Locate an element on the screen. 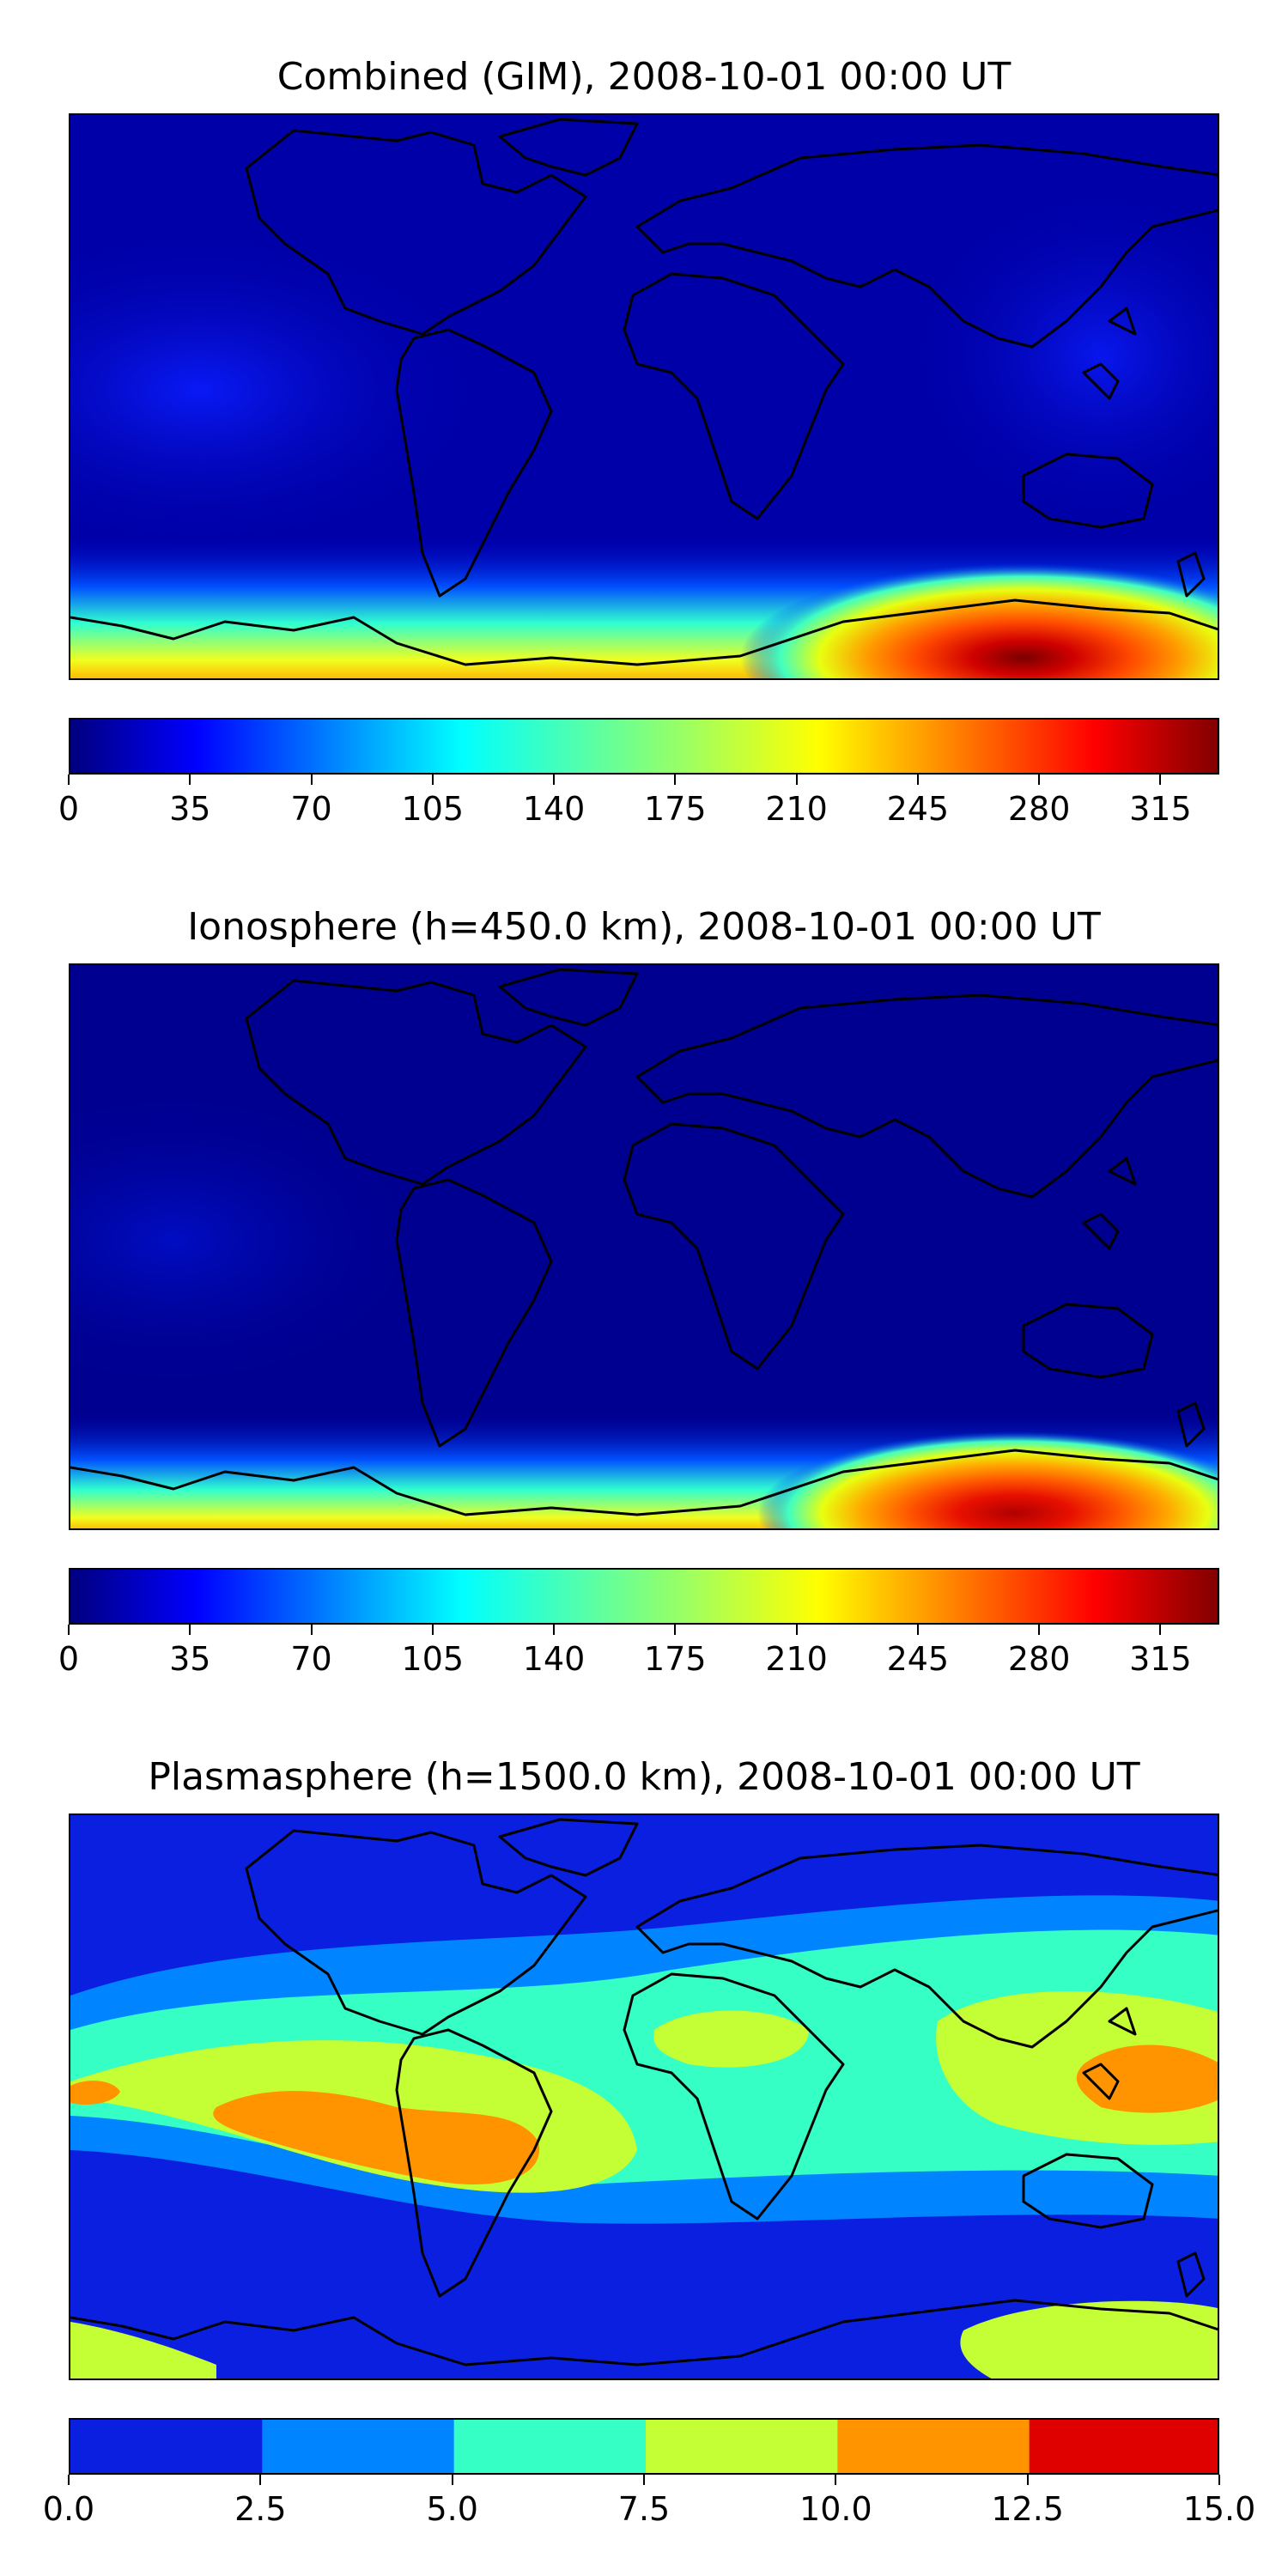 The image size is (1288, 2576). level-10-12.5-region-1 is located at coordinates (377, 2137).